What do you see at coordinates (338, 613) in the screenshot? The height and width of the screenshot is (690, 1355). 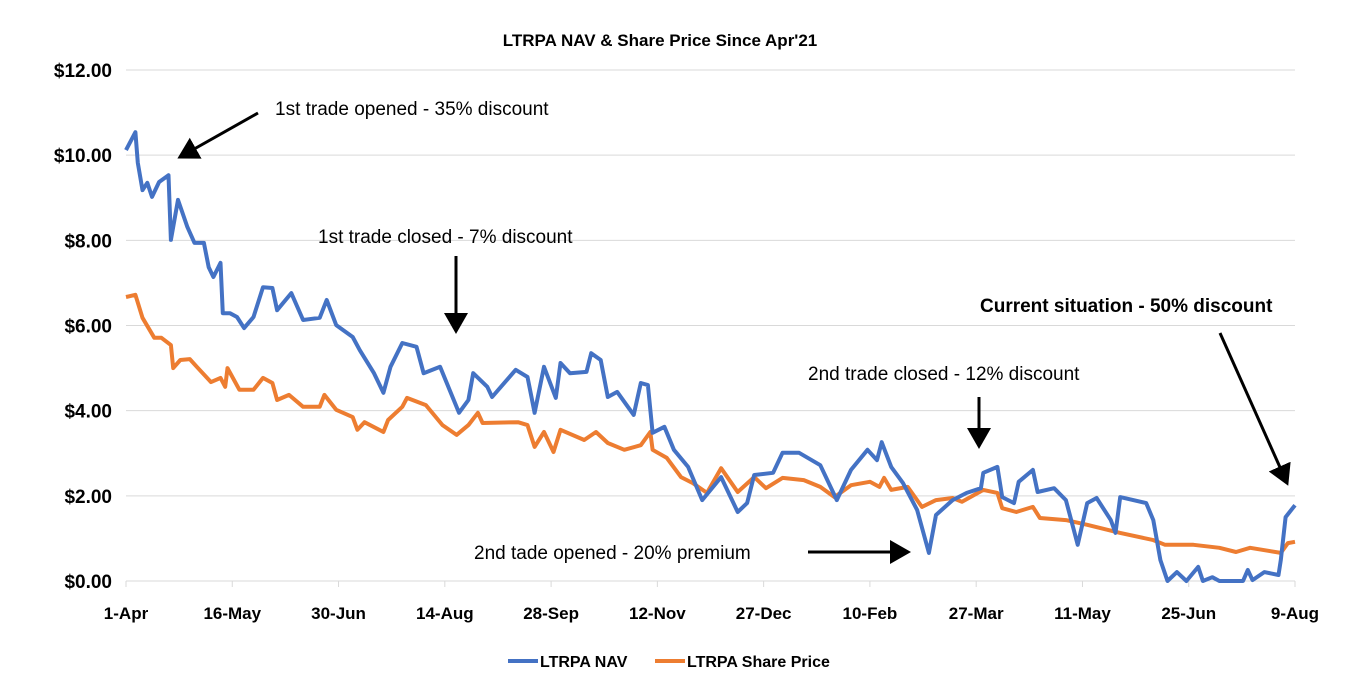 I see `x-tick-label: 30-Jun` at bounding box center [338, 613].